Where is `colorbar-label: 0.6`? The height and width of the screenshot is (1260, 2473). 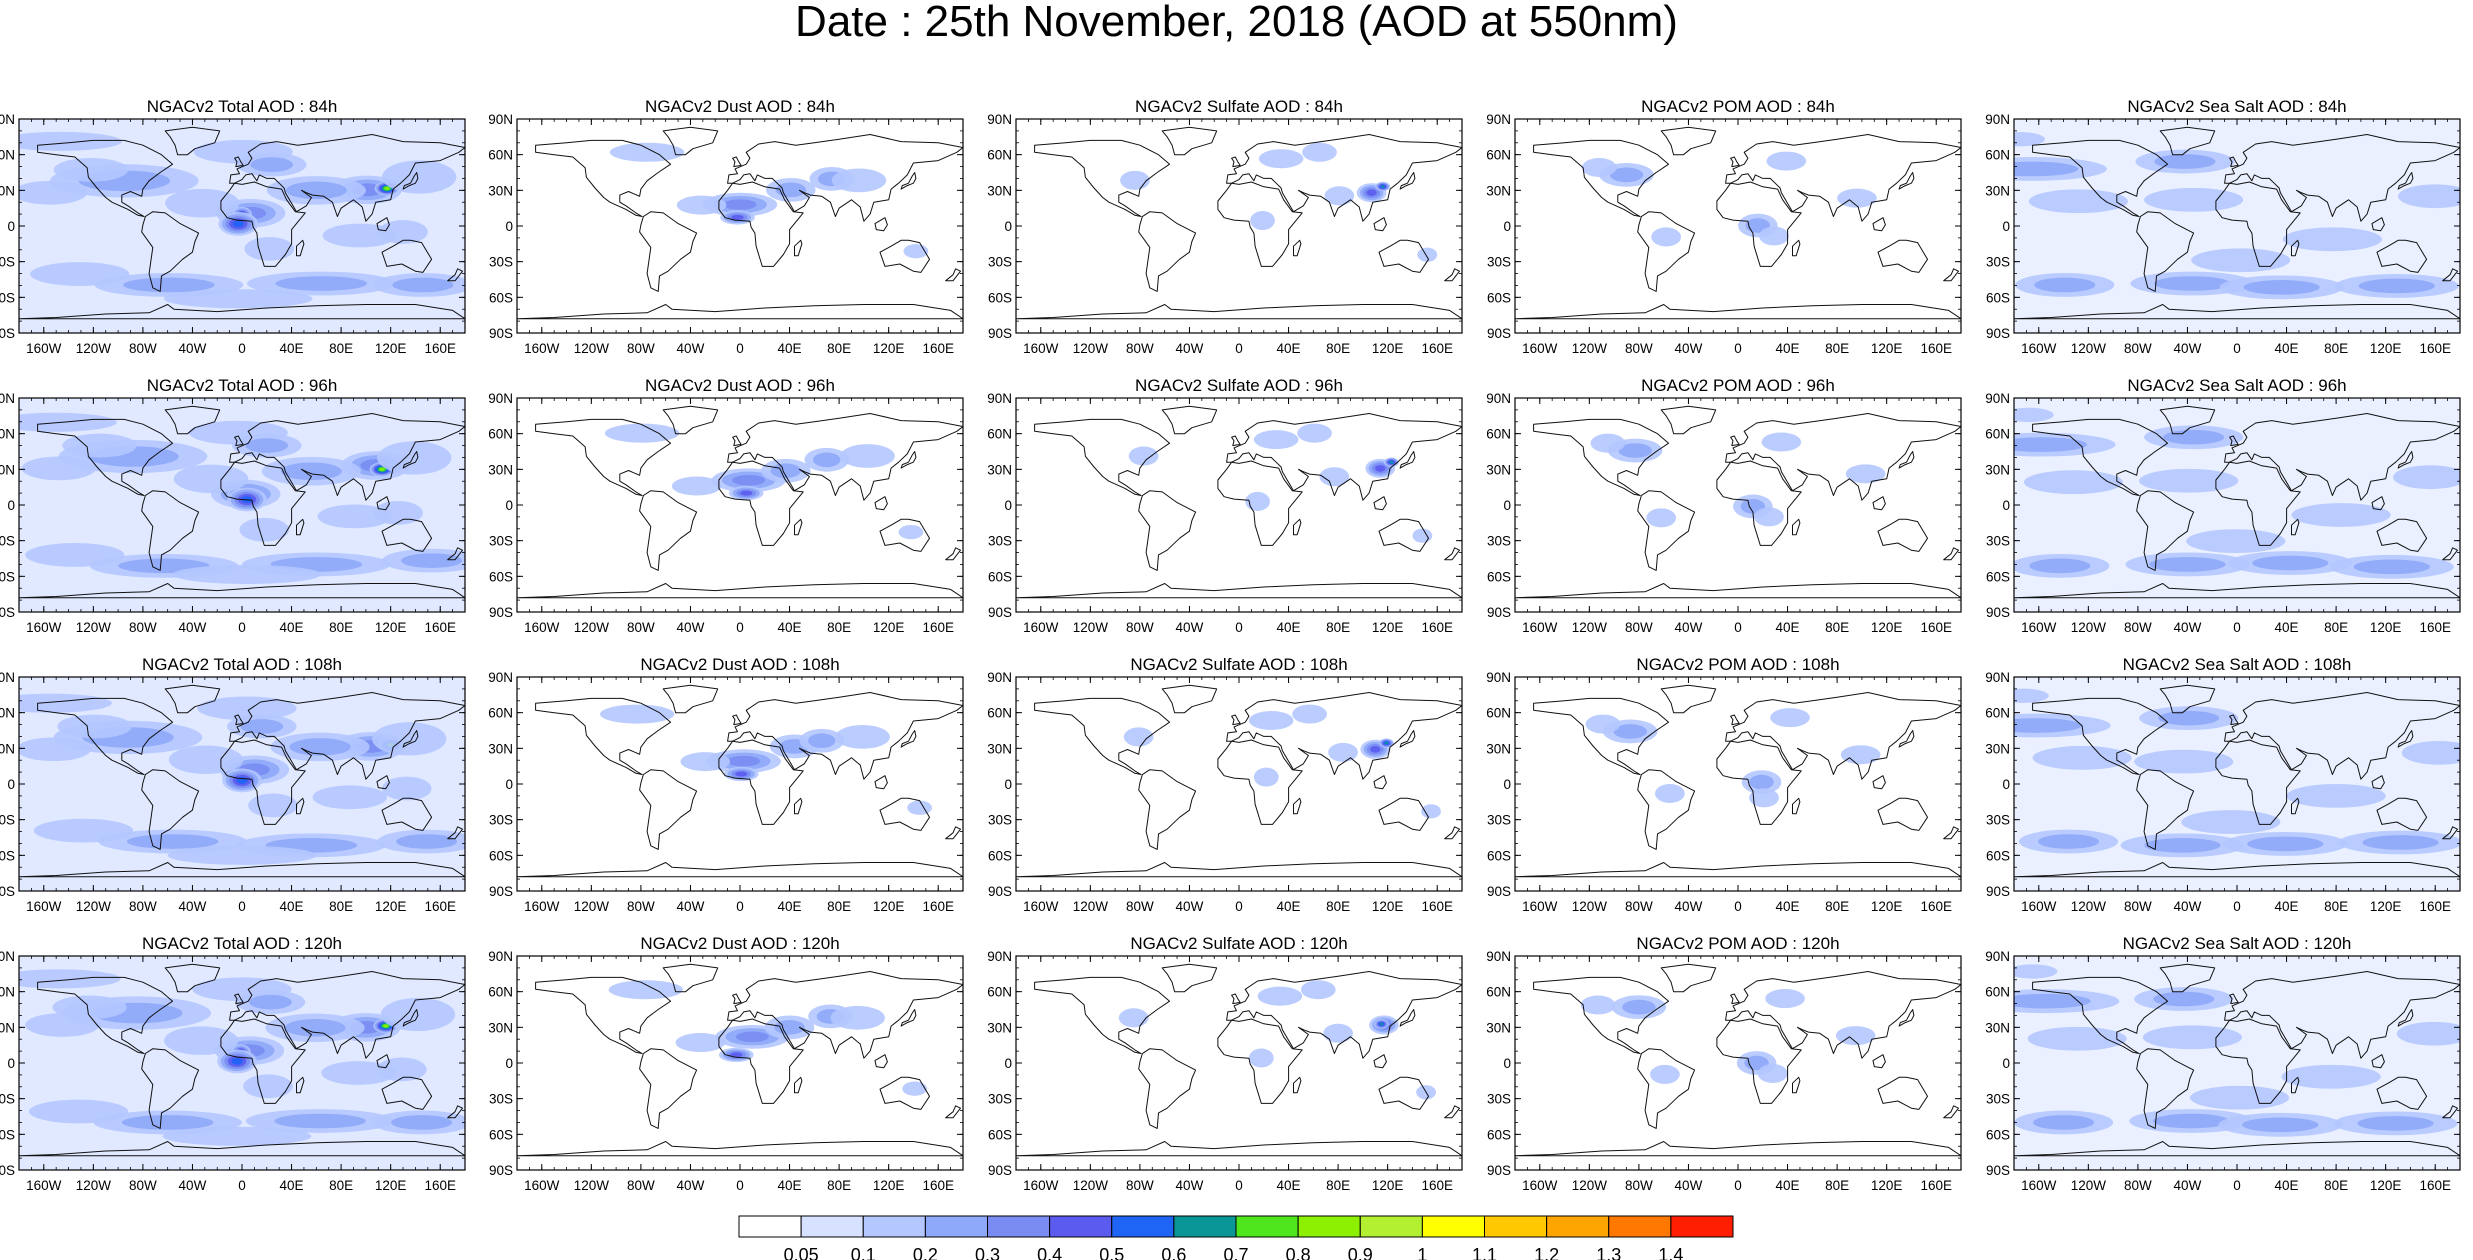
colorbar-label: 0.6 is located at coordinates (1173, 1252).